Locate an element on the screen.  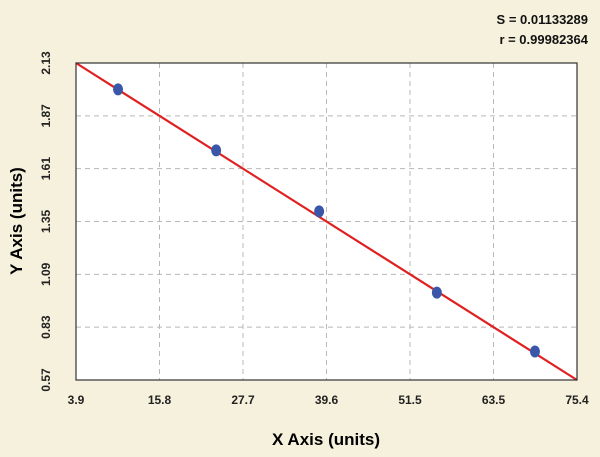
x-tick-label: 75.4 is located at coordinates (577, 400).